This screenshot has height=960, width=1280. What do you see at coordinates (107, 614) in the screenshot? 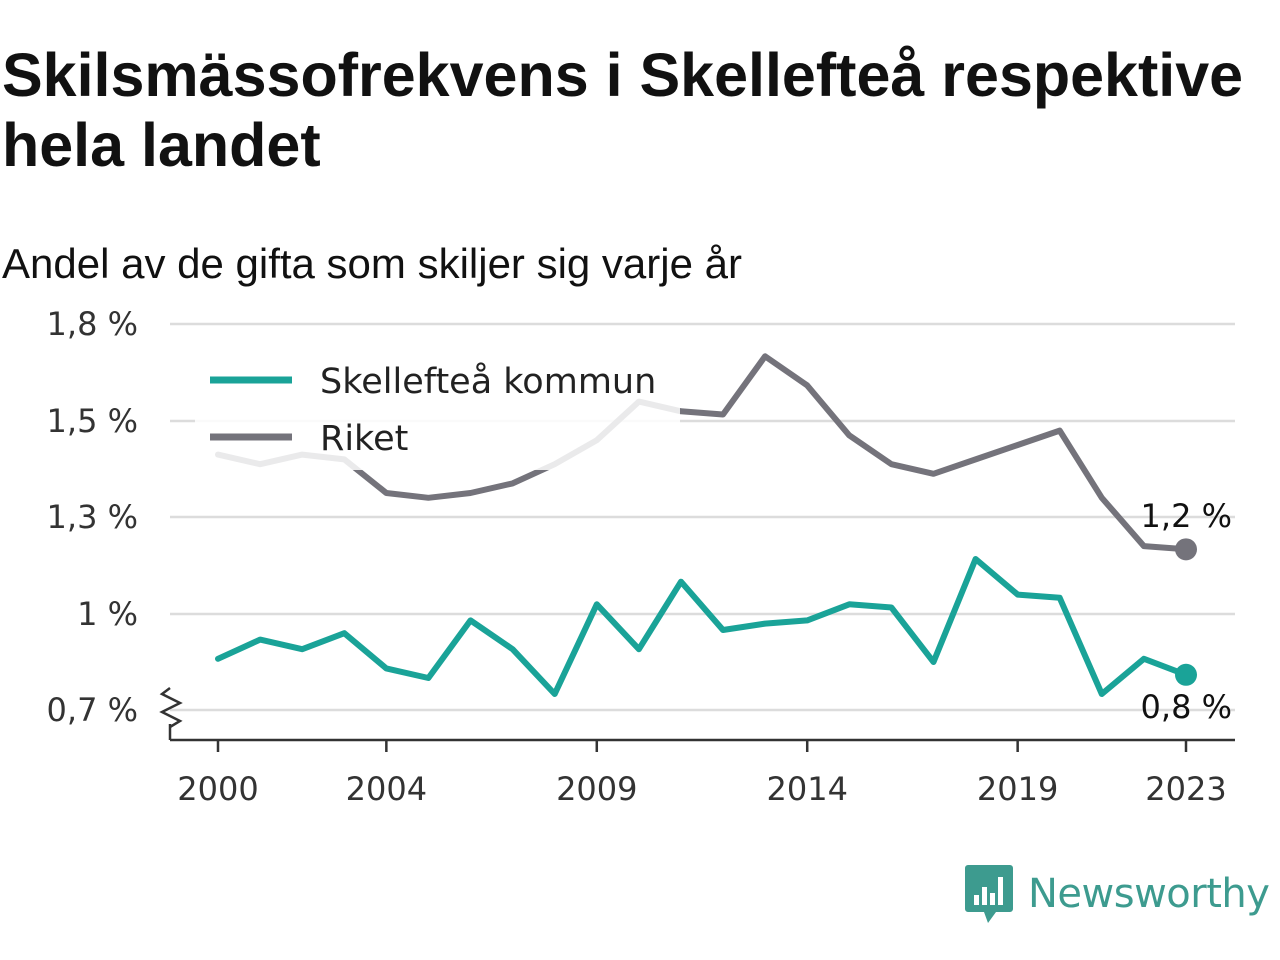
I see `y-tick-label: 1 %` at bounding box center [107, 614].